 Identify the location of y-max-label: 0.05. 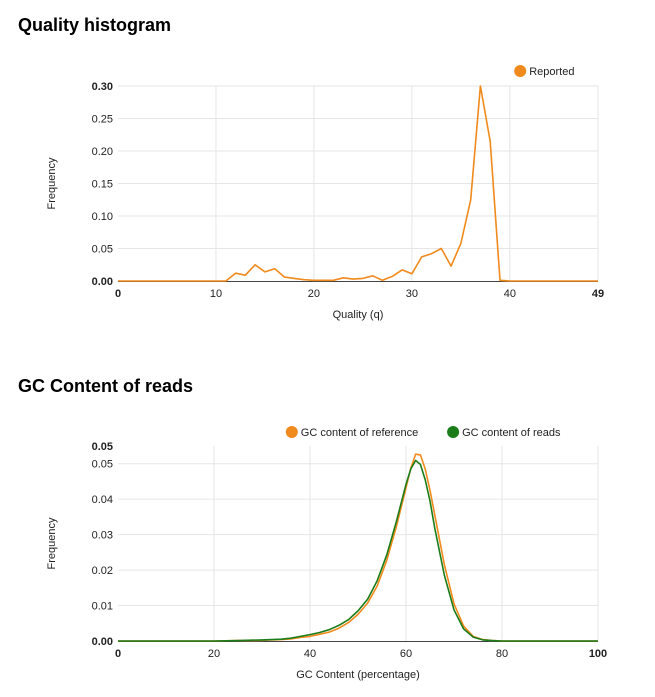
(102, 447).